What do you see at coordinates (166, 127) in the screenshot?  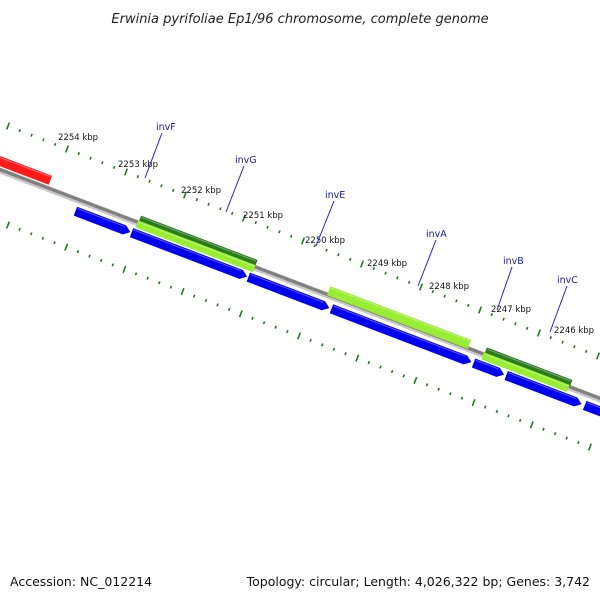 I see `gene-label-invF: invF` at bounding box center [166, 127].